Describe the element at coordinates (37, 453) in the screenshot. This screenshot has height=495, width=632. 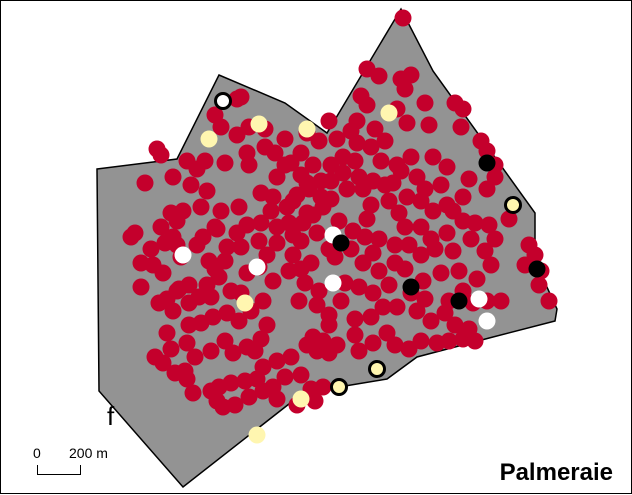
I see `scale-zero-label: 0` at that location.